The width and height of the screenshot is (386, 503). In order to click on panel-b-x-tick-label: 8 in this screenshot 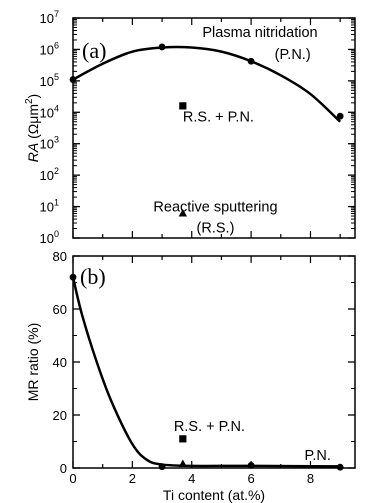, I will do `click(310, 478)`.